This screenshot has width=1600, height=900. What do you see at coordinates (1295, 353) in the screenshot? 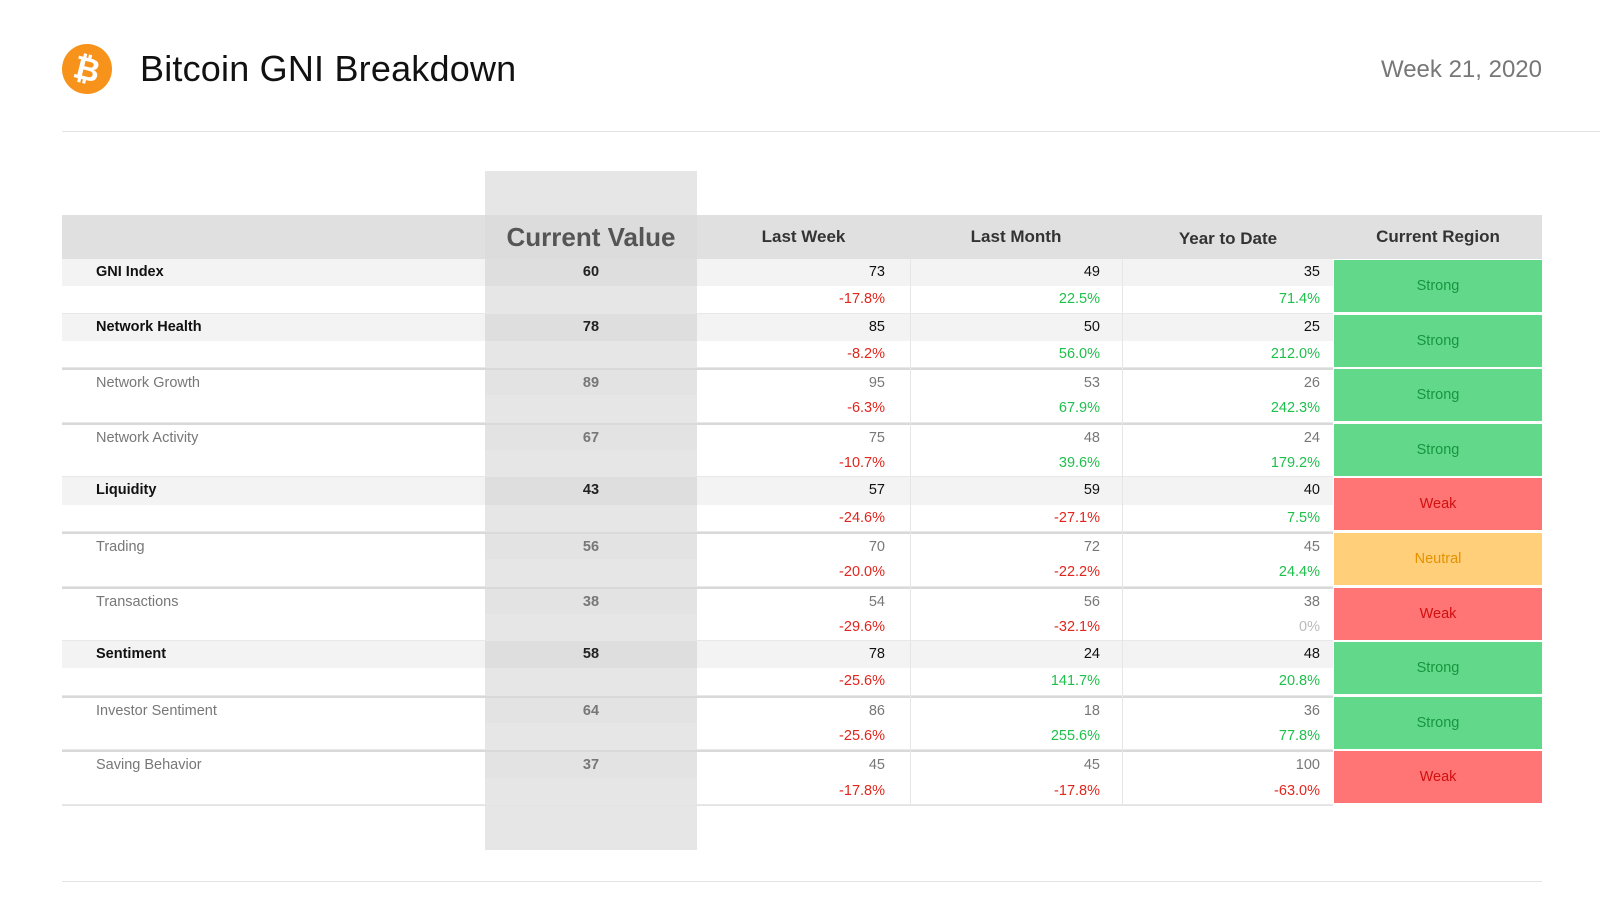
I see `ytd-change: 212.0%` at bounding box center [1295, 353].